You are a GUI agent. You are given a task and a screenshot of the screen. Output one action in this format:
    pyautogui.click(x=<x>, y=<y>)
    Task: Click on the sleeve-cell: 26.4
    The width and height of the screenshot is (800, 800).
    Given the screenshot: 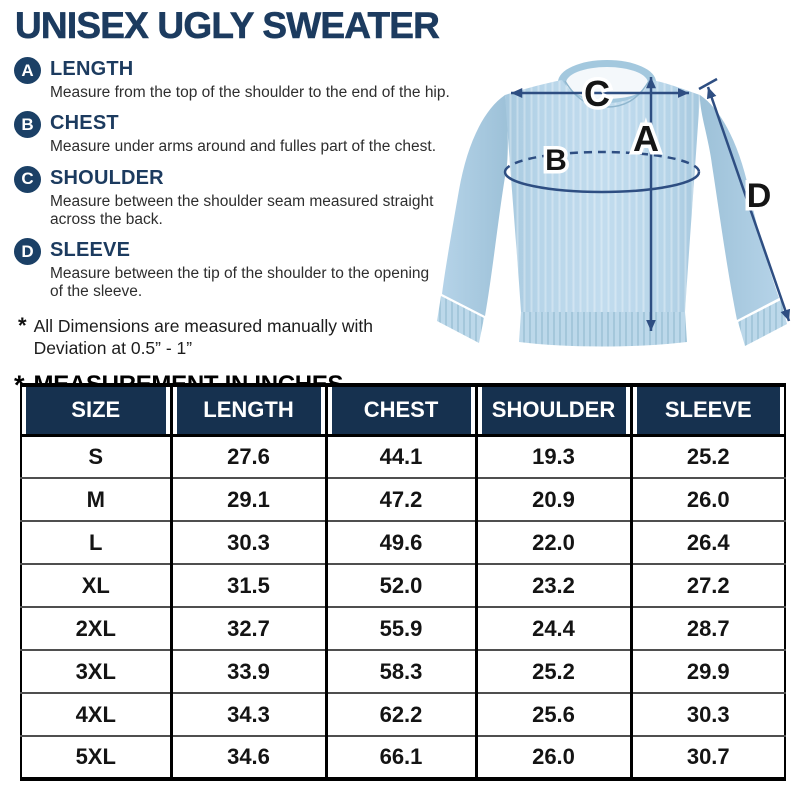 What is the action you would take?
    pyautogui.click(x=707, y=542)
    